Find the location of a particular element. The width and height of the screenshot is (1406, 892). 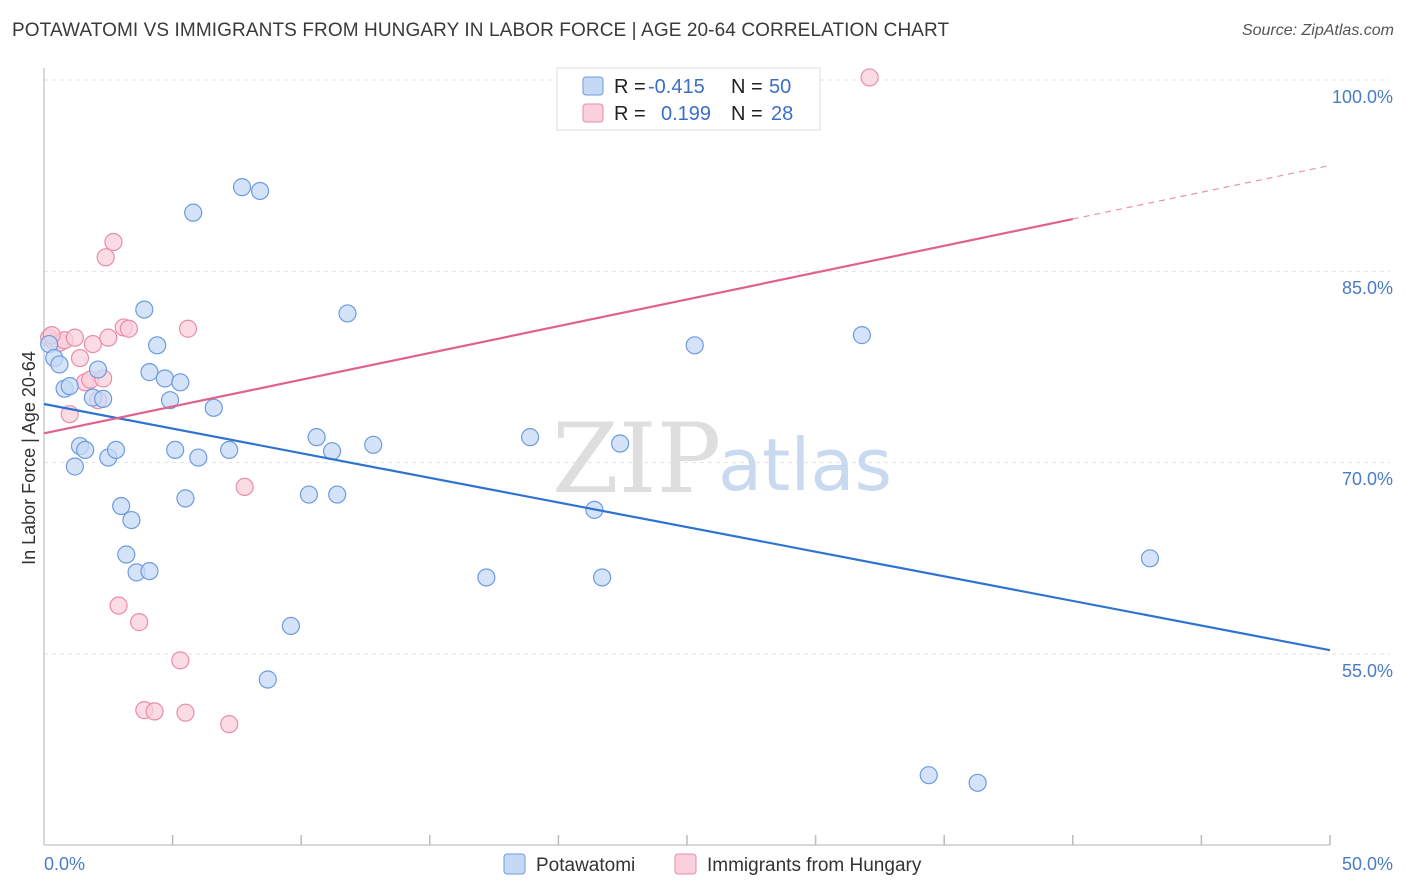

bottom-legend-label-hungary: Immigrants from Hungary is located at coordinates (814, 865).